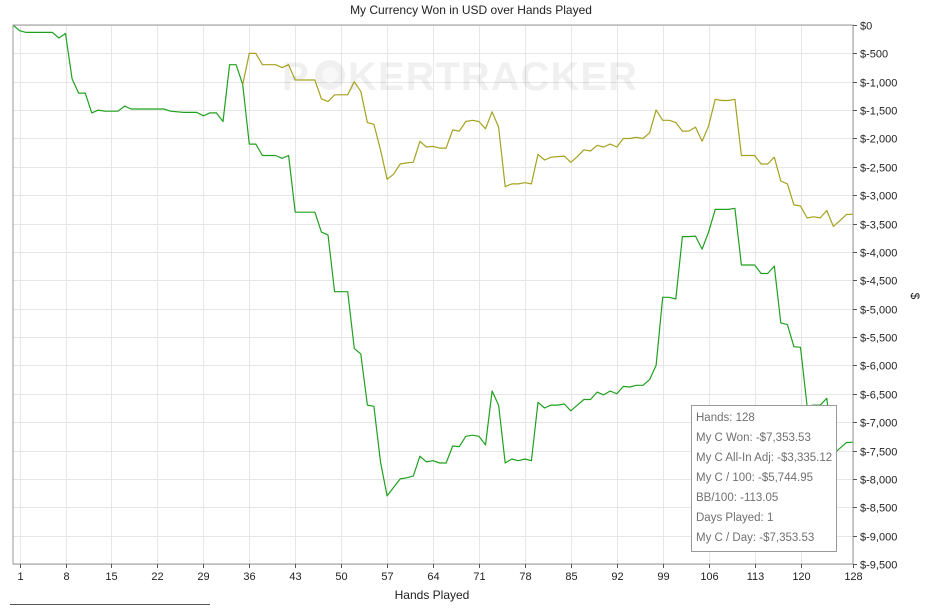  Describe the element at coordinates (493, 77) in the screenshot. I see `watermark-text-right: KERTRACKER` at that location.